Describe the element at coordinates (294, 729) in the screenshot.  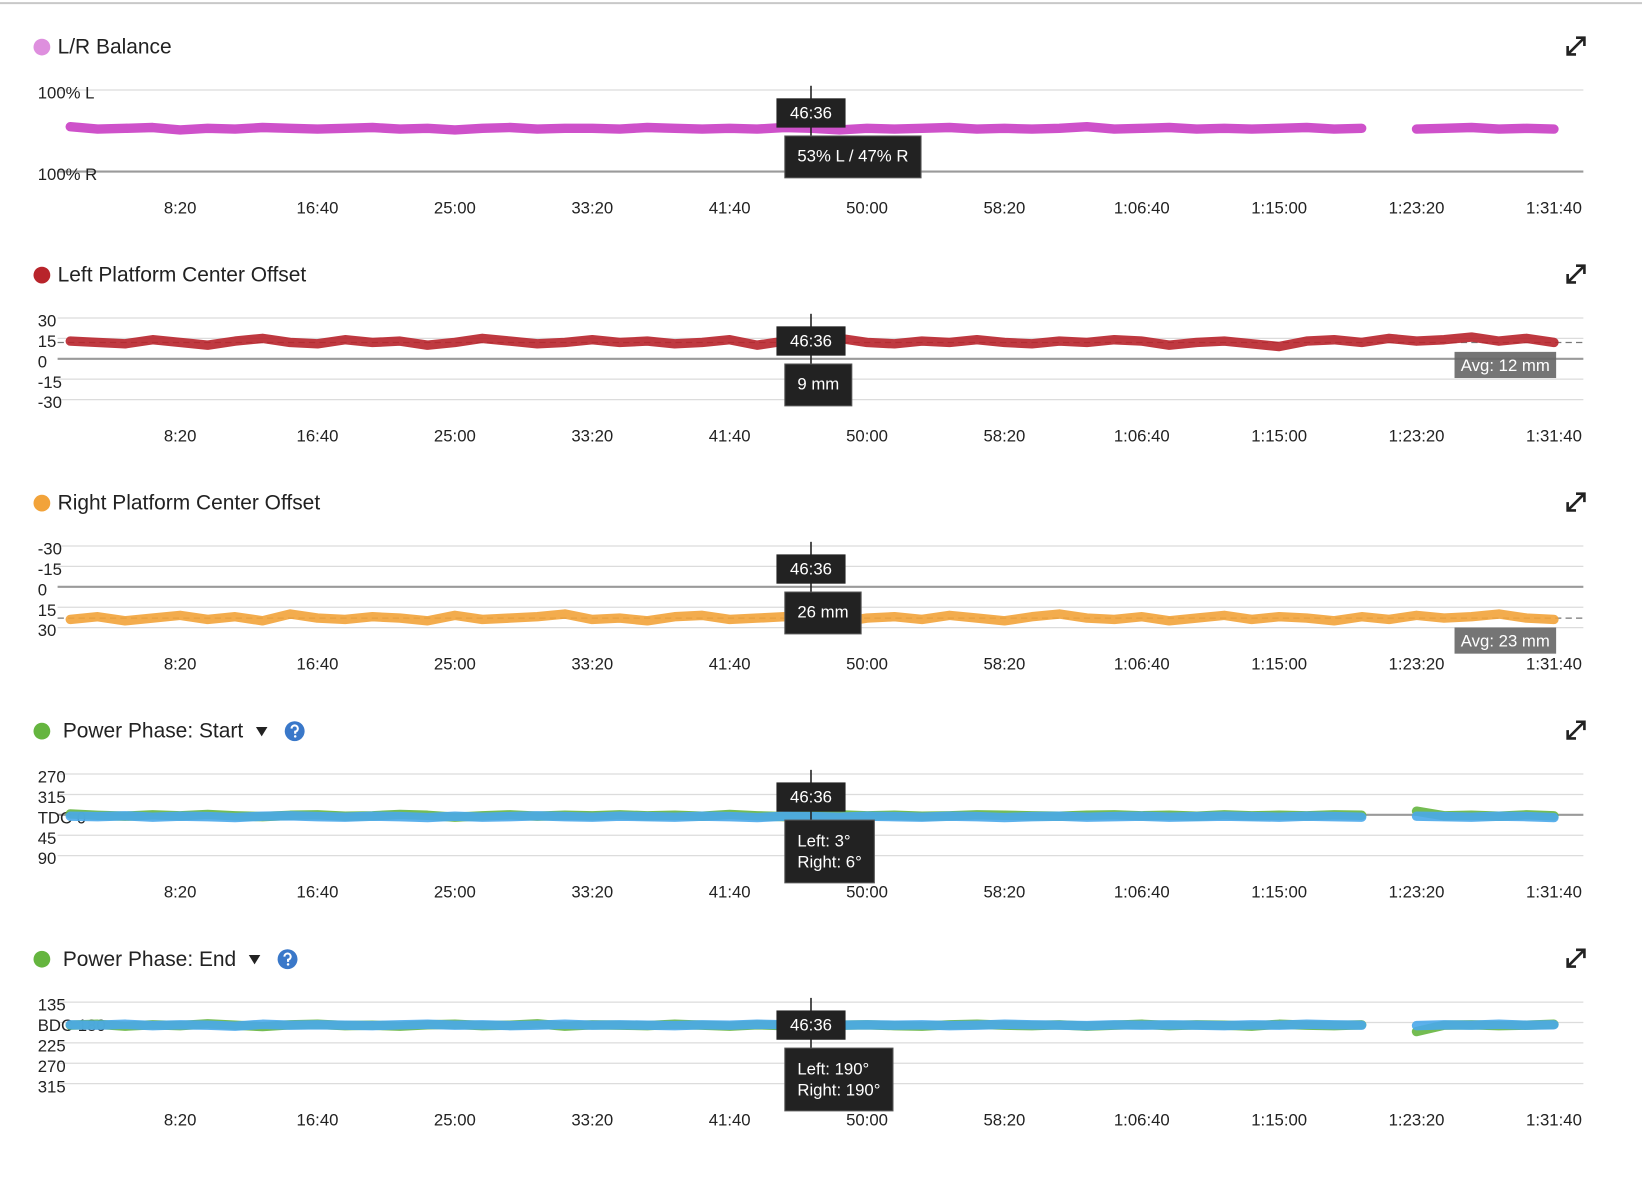
I see `help-glyph` at that location.